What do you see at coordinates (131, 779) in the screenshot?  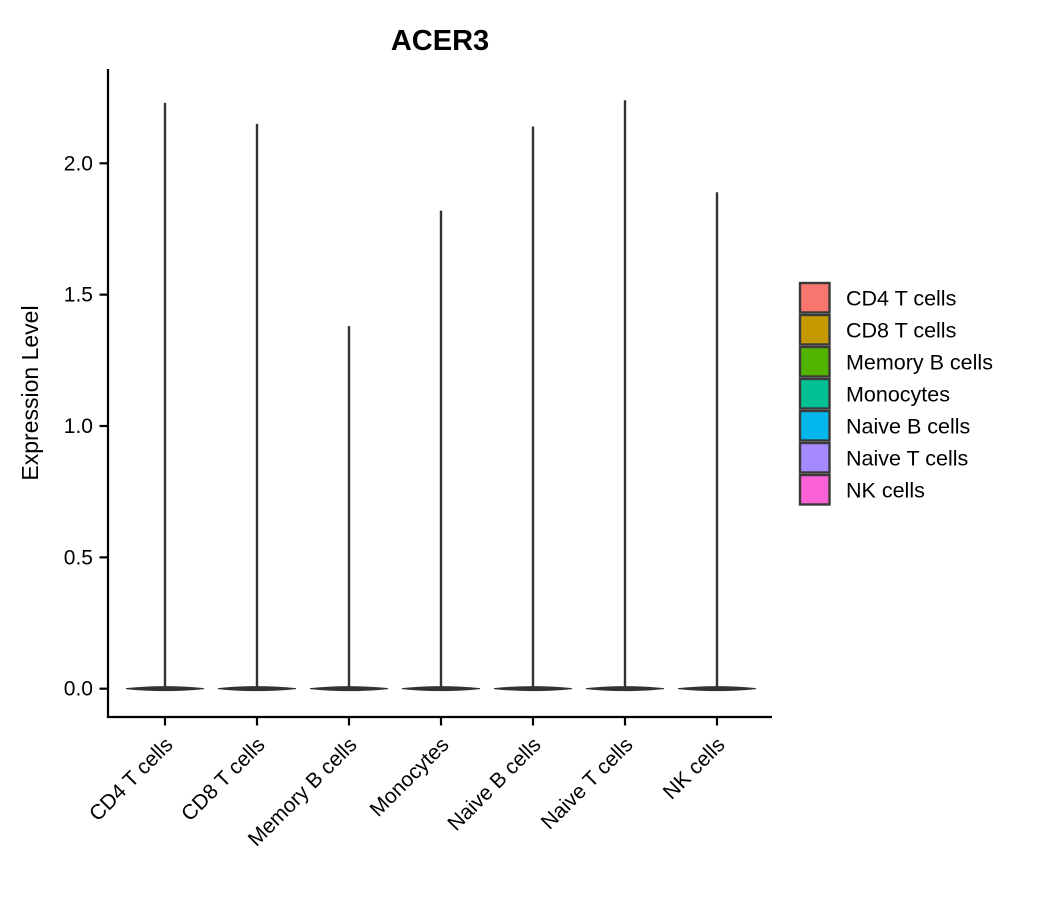 I see `x-tick-label: CD4 T cells` at bounding box center [131, 779].